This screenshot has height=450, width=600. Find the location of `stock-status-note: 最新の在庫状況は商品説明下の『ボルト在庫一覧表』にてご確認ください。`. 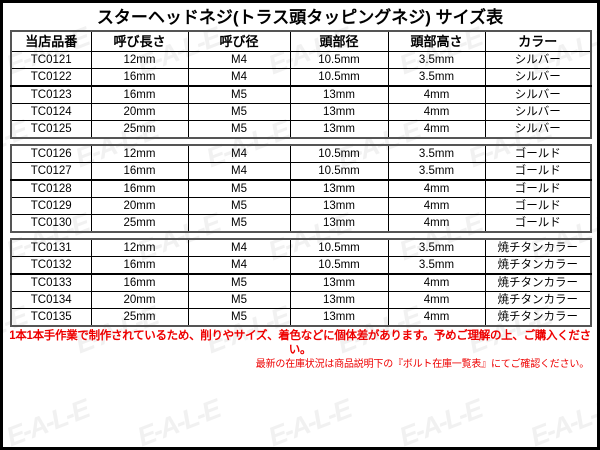

stock-status-note: 最新の在庫状況は商品説明下の『ボルト在庫一覧表』にてご確認ください。 is located at coordinates (422, 364).